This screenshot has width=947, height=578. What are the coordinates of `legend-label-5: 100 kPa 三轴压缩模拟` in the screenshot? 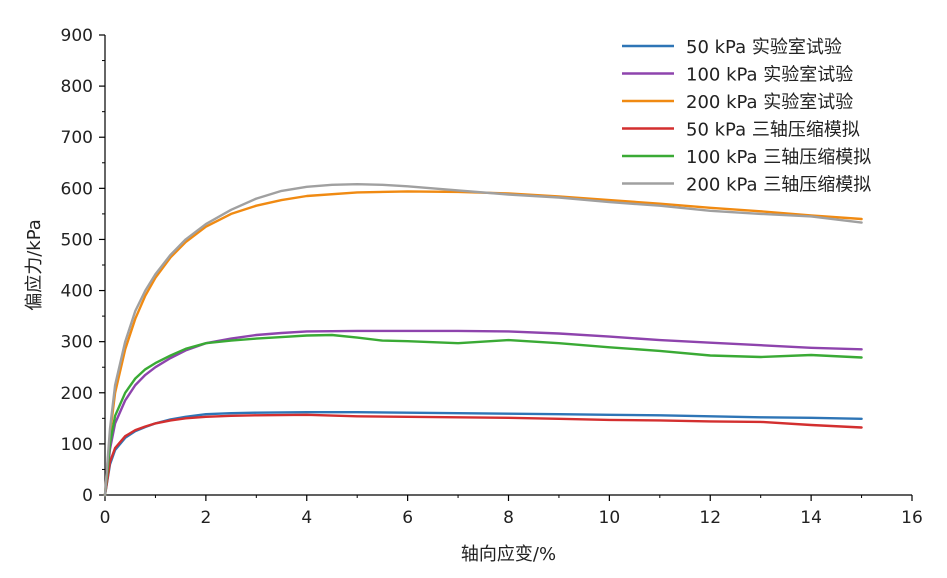 It's located at (778, 157).